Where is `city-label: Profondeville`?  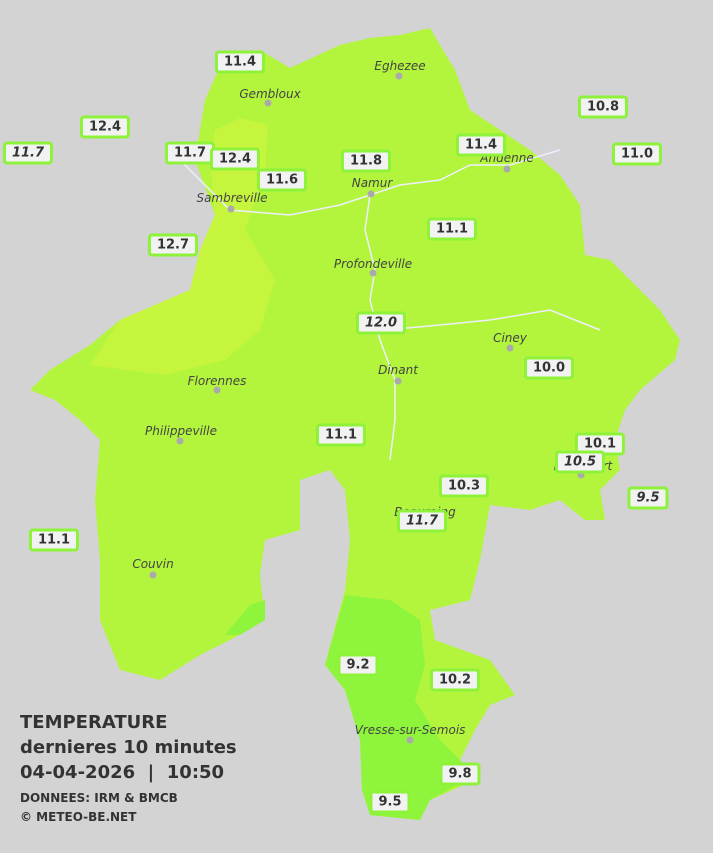 city-label: Profondeville is located at coordinates (373, 264).